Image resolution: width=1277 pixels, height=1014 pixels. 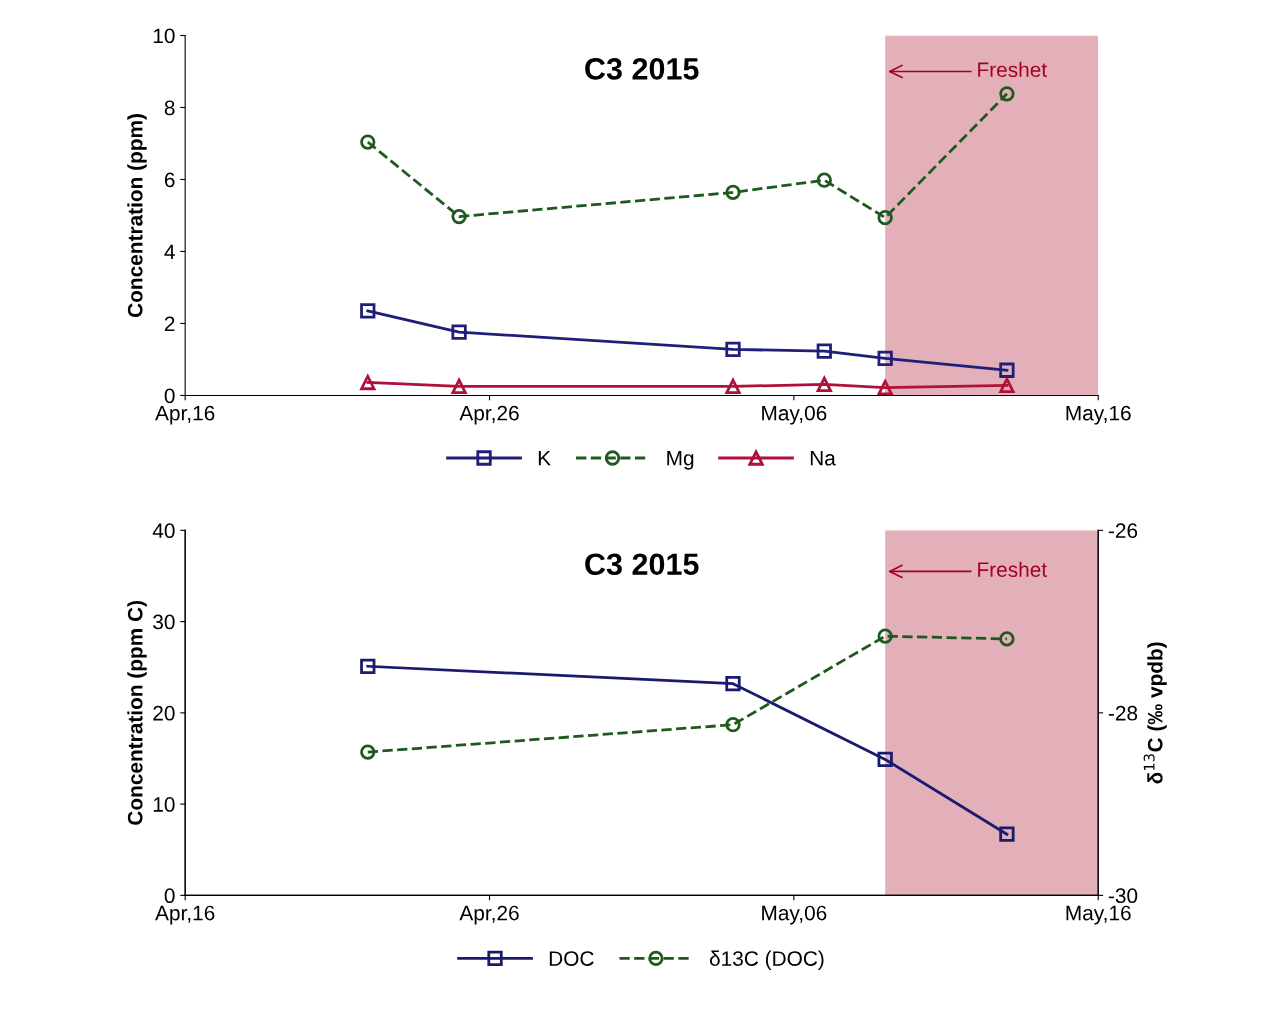 I want to click on y-axis-title: Concentration (ppm C), so click(x=137, y=713).